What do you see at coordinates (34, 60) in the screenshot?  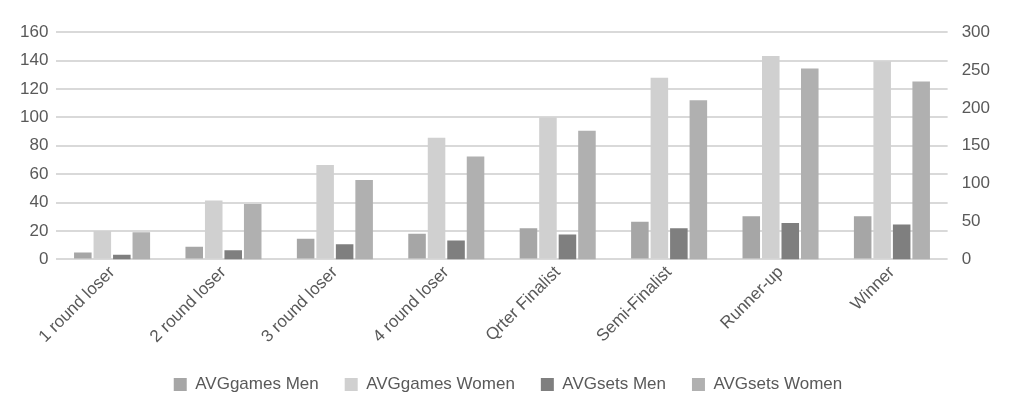 I see `y-tick-label: 140` at bounding box center [34, 60].